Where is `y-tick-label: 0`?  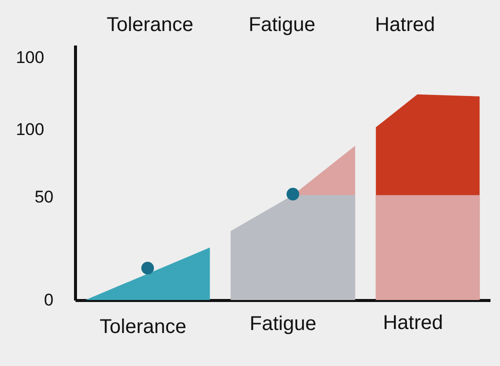
y-tick-label: 0 is located at coordinates (49, 300).